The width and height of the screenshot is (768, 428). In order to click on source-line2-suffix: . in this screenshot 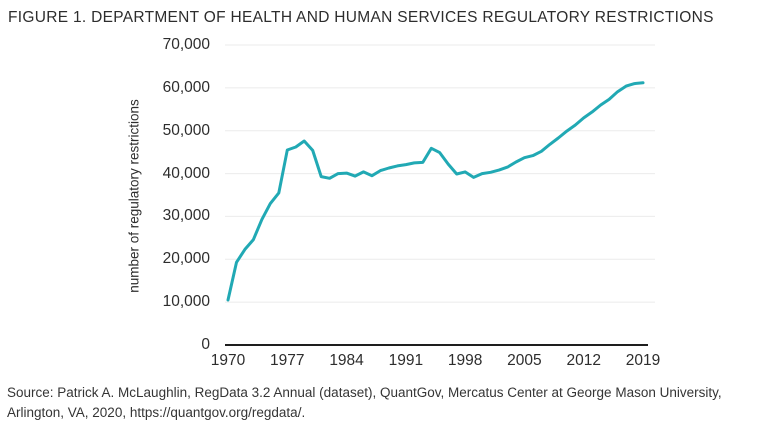, I will do `click(303, 412)`.